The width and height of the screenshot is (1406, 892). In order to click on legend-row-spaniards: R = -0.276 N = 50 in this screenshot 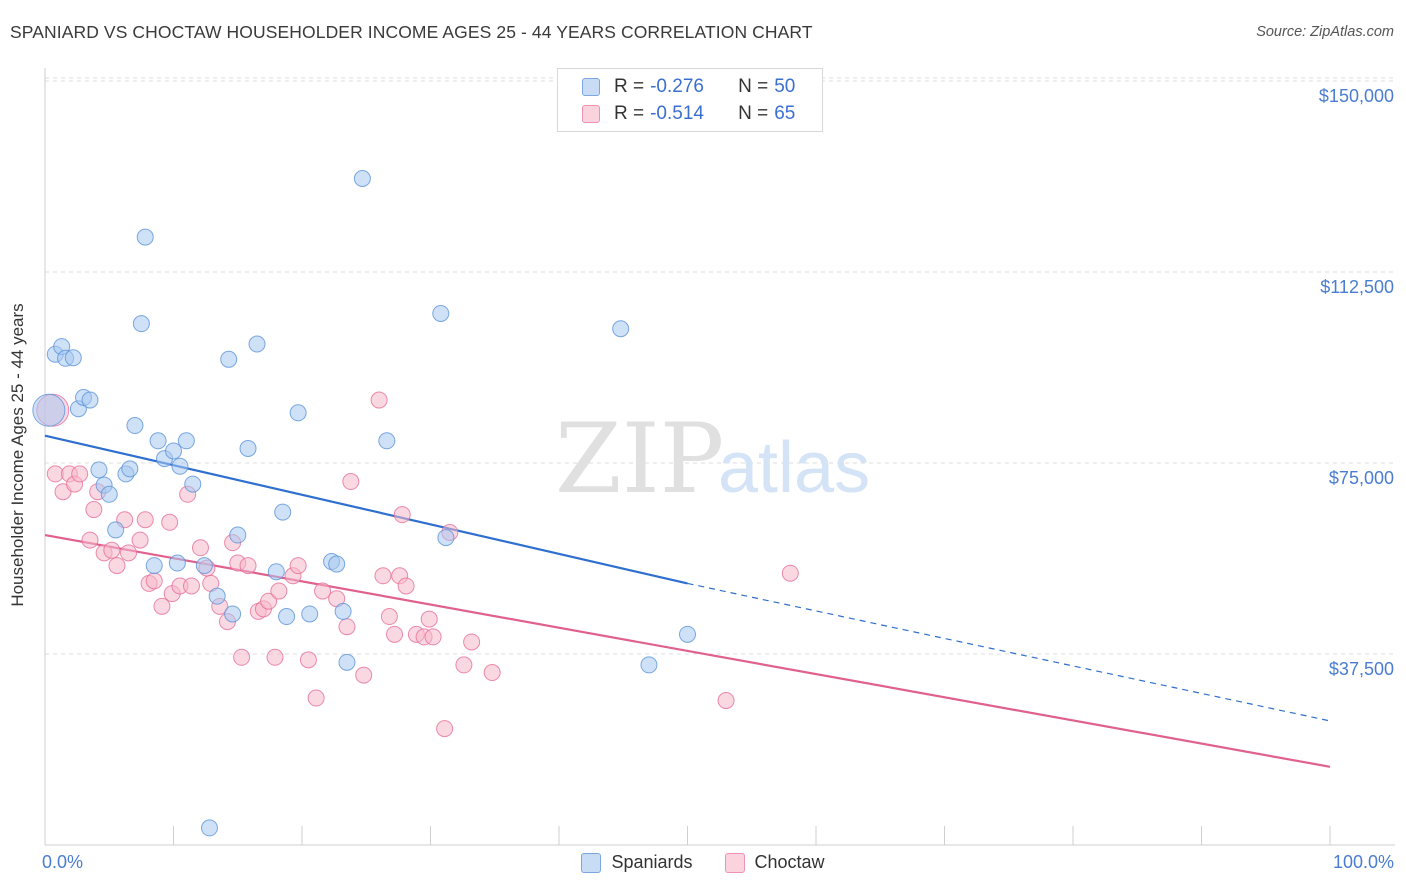, I will do `click(688, 87)`.